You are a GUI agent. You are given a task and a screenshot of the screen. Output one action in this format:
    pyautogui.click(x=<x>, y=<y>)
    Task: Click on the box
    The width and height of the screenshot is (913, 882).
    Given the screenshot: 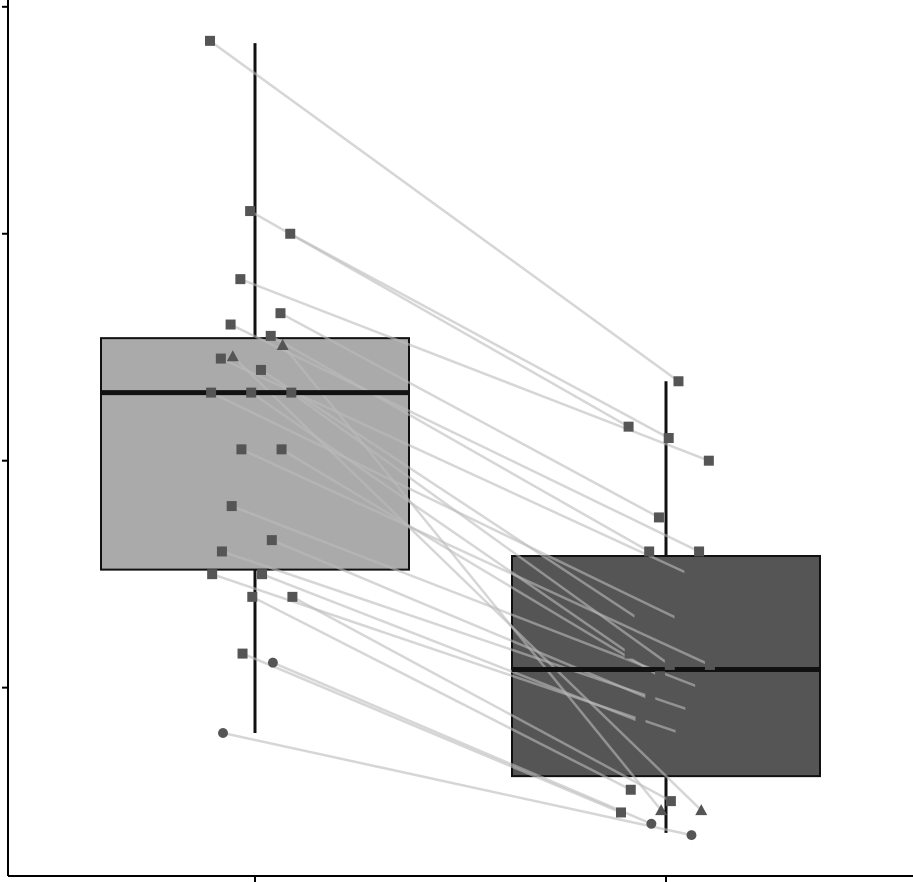 What is the action you would take?
    pyautogui.click(x=255, y=454)
    